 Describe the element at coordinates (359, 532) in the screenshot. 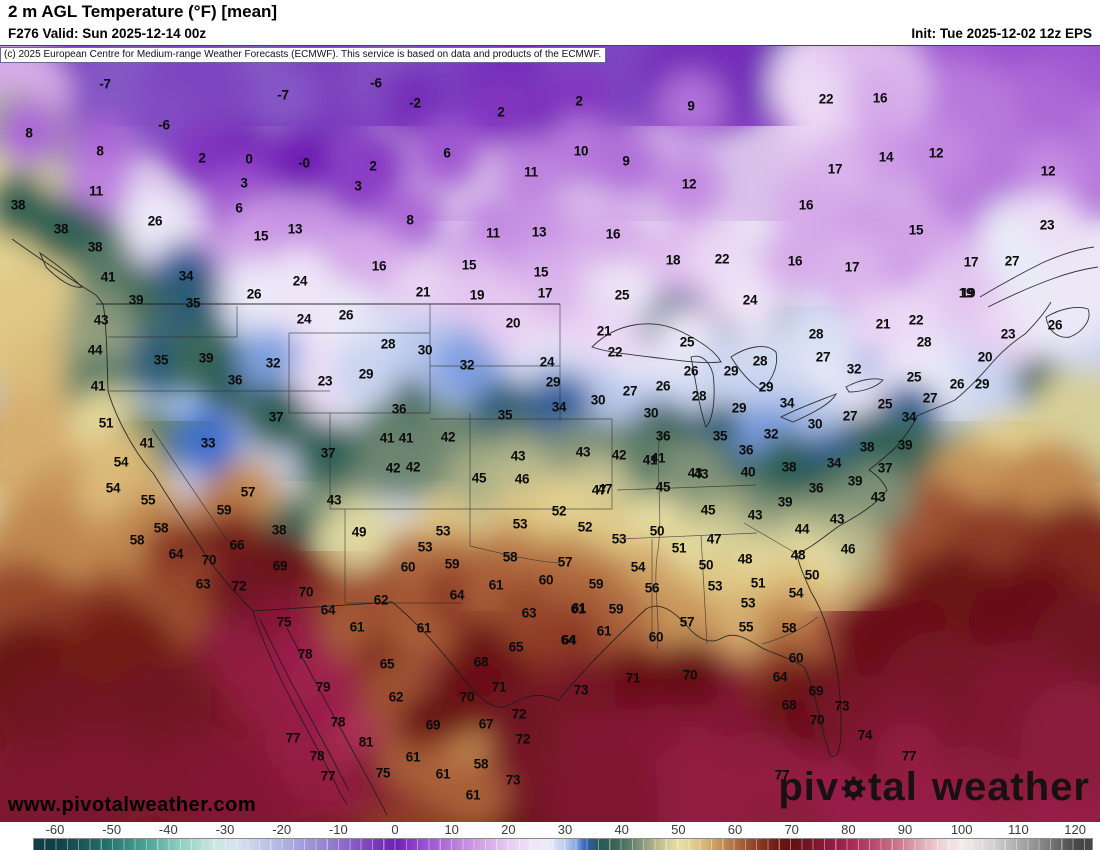

I see `temp-label: 49` at that location.